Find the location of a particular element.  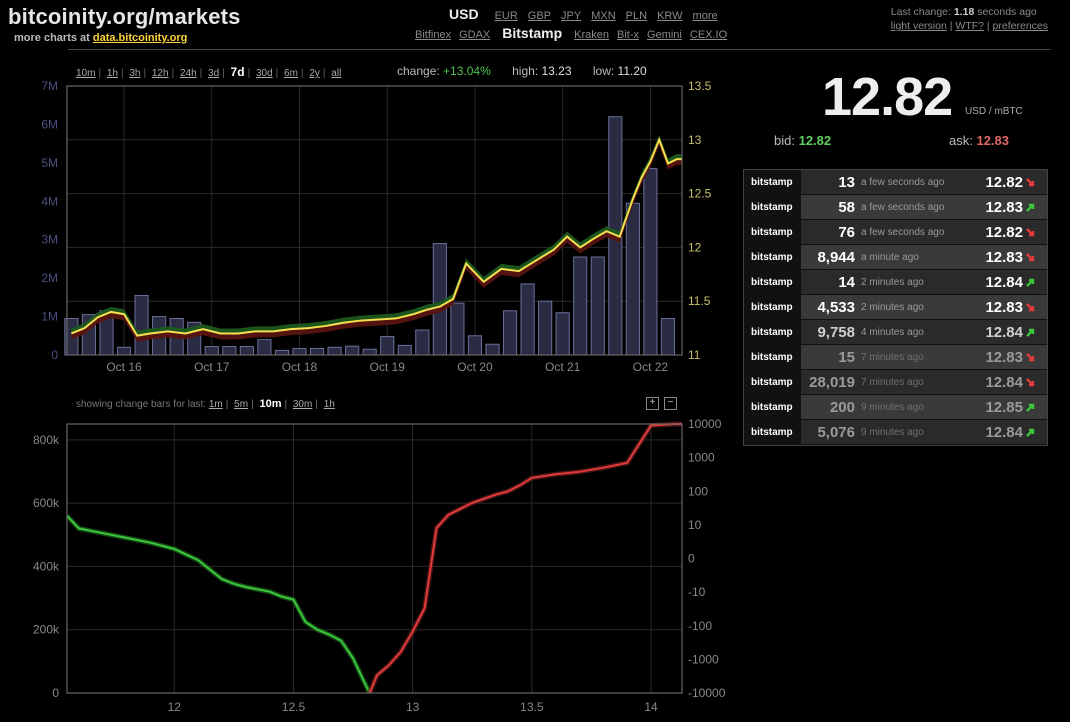

zoom-in-button: + is located at coordinates (652, 403).